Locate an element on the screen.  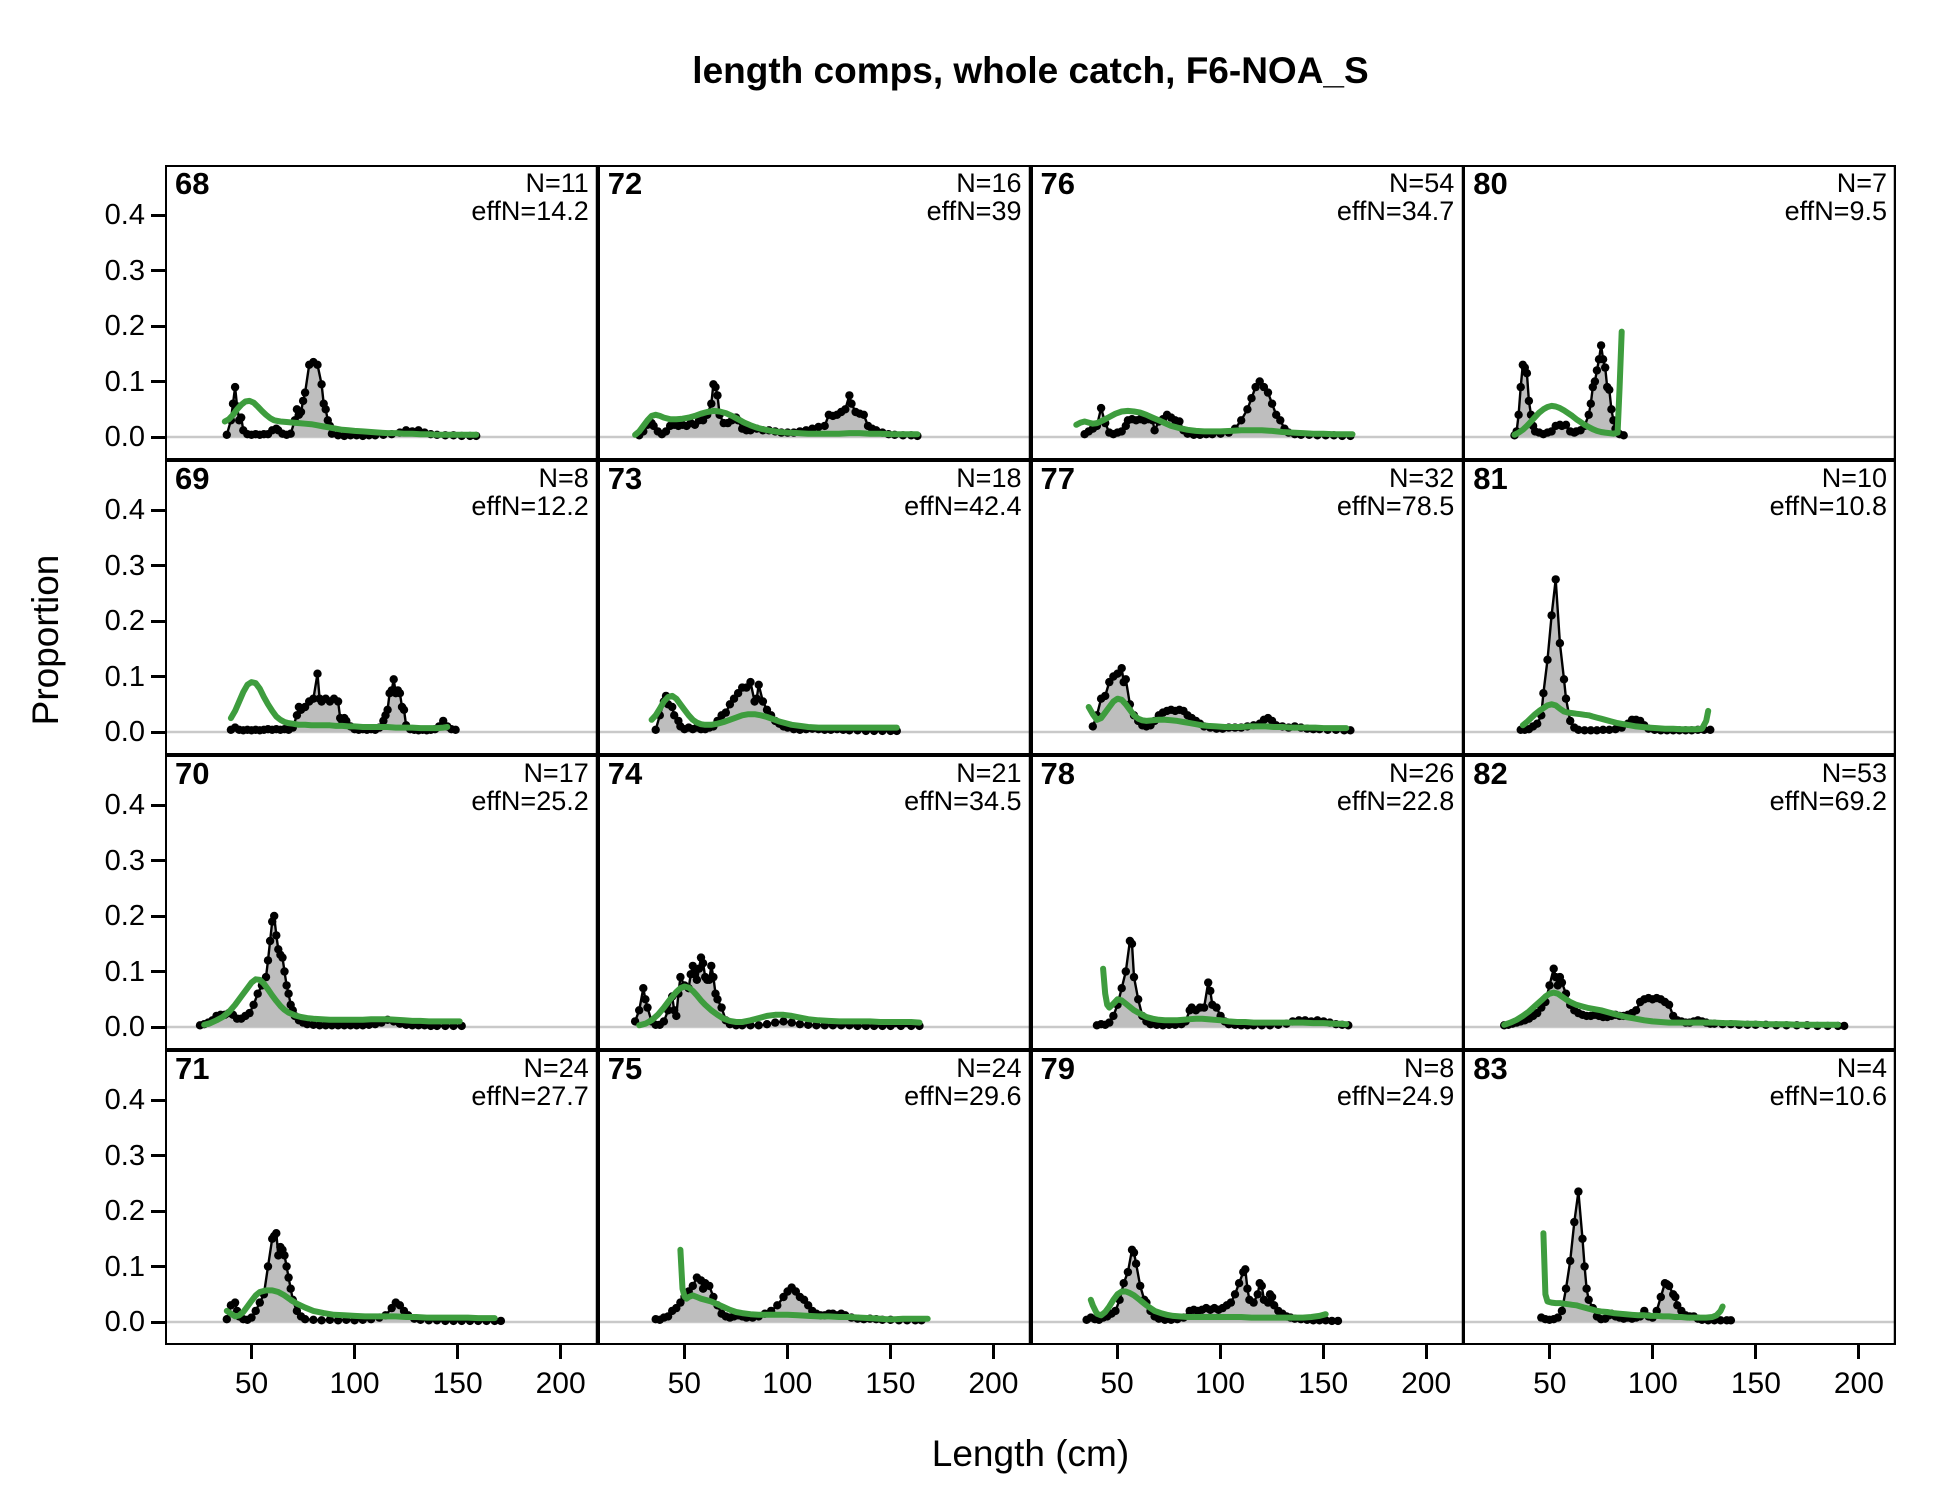
effn-label-68: effN=14.2 is located at coordinates (530, 211).